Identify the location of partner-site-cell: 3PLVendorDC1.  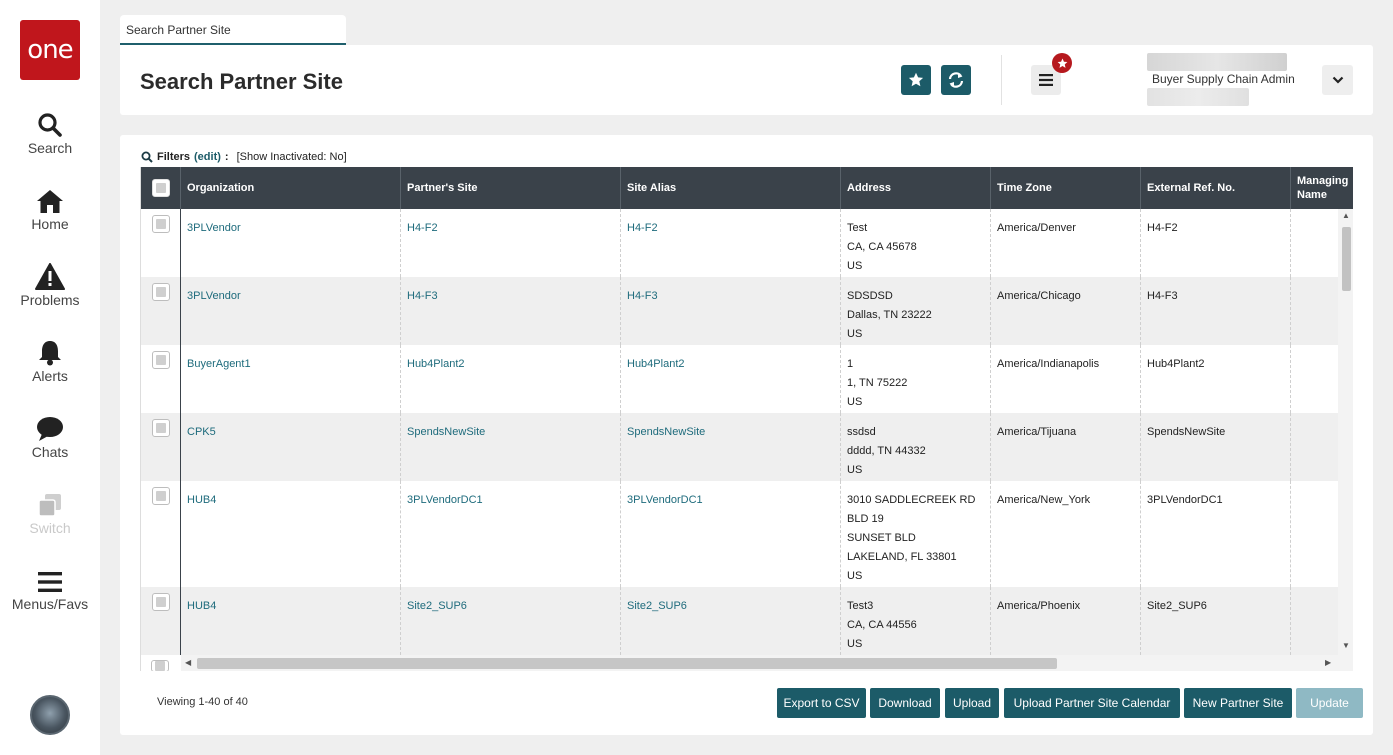
(511, 534).